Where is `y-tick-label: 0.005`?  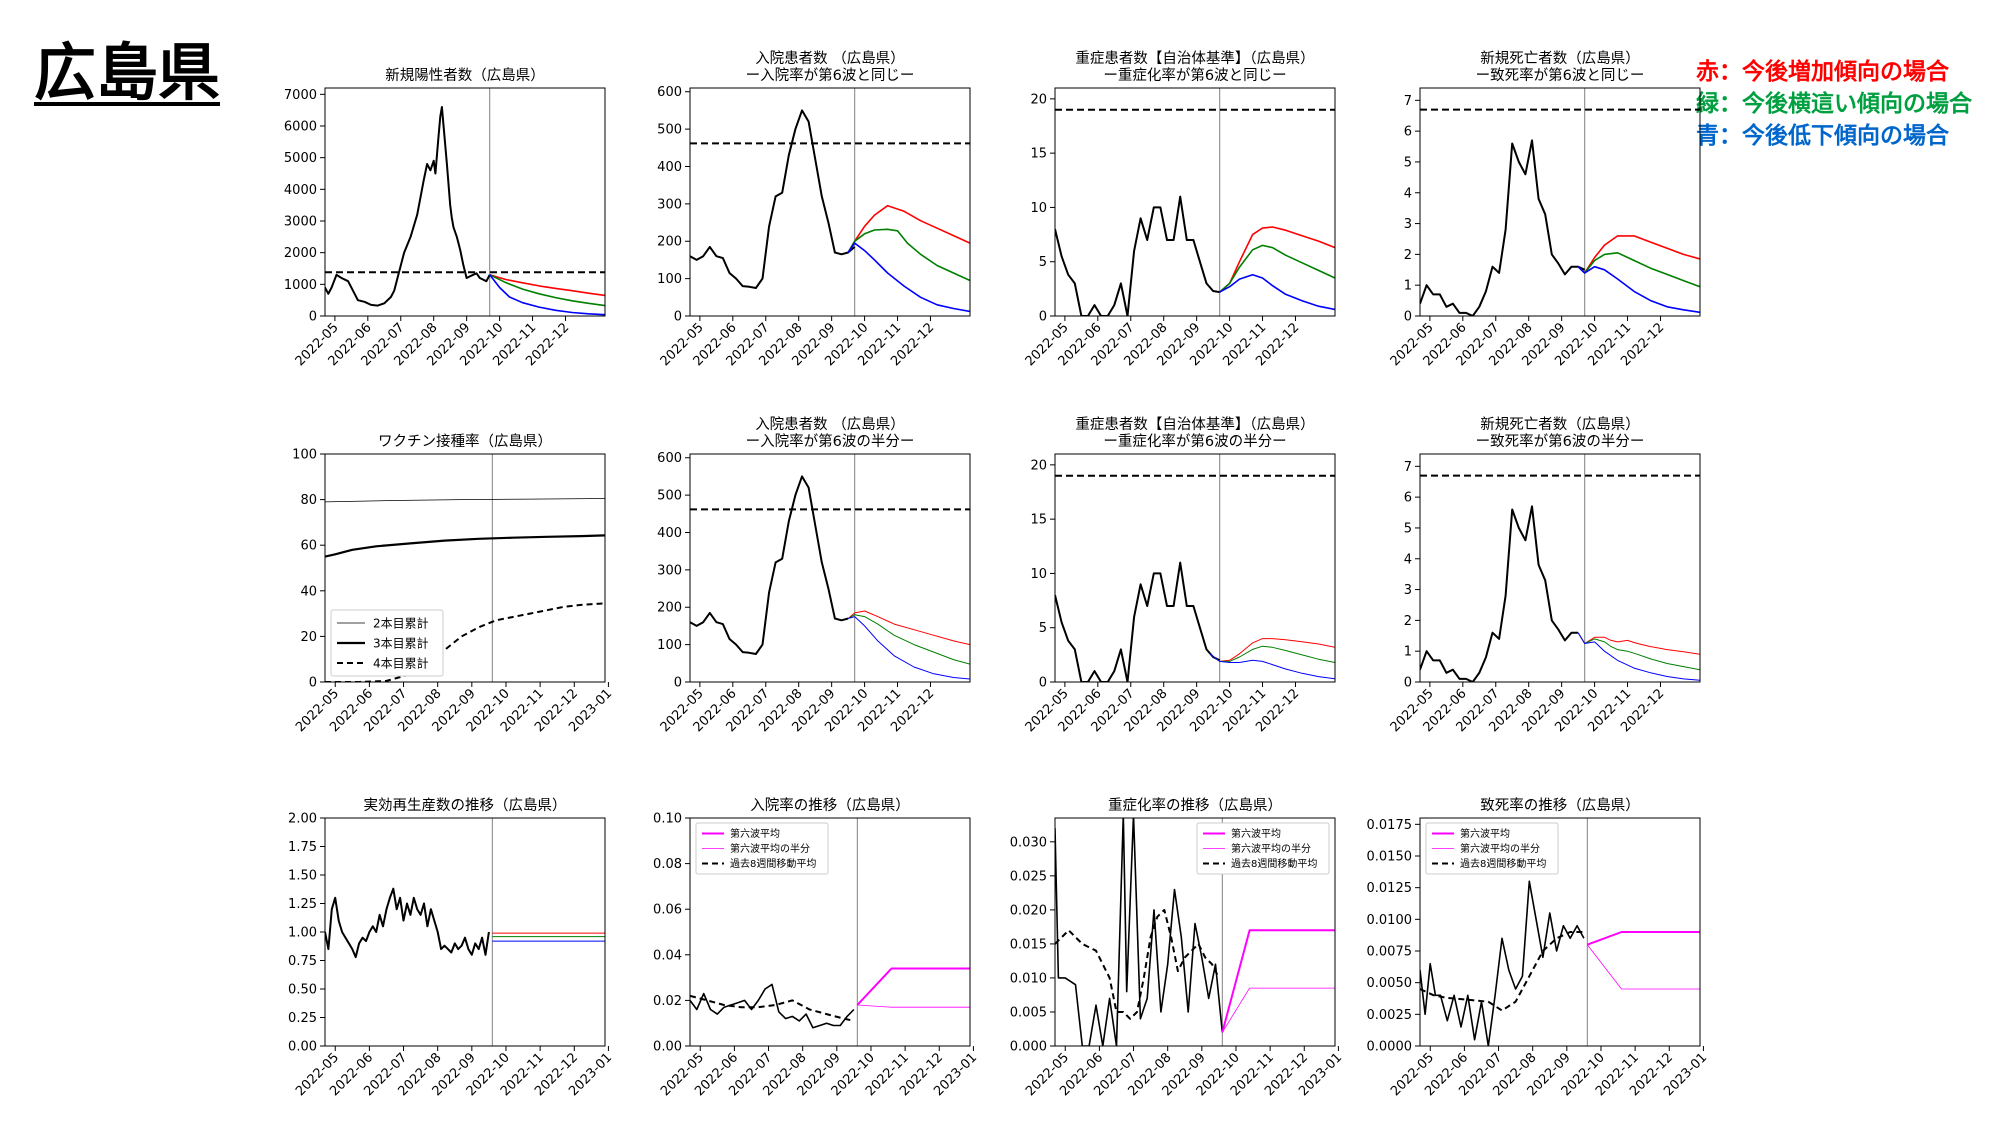 y-tick-label: 0.005 is located at coordinates (1028, 1012).